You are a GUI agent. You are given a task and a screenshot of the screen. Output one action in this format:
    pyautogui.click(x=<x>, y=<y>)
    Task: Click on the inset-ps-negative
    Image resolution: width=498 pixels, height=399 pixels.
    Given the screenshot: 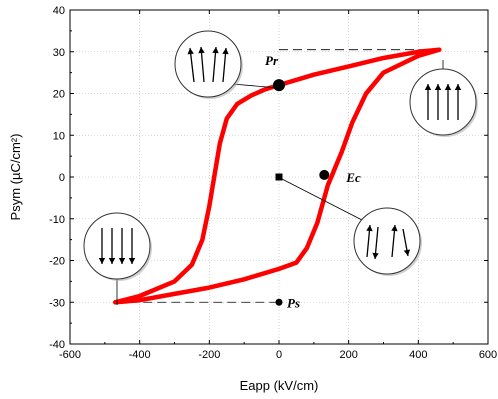 What is the action you would take?
    pyautogui.click(x=117, y=246)
    